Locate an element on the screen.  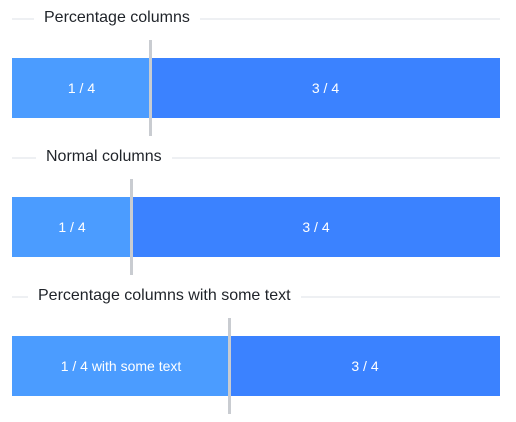
columns-row: 1 / 4 with some text 3 / 4 is located at coordinates (256, 366).